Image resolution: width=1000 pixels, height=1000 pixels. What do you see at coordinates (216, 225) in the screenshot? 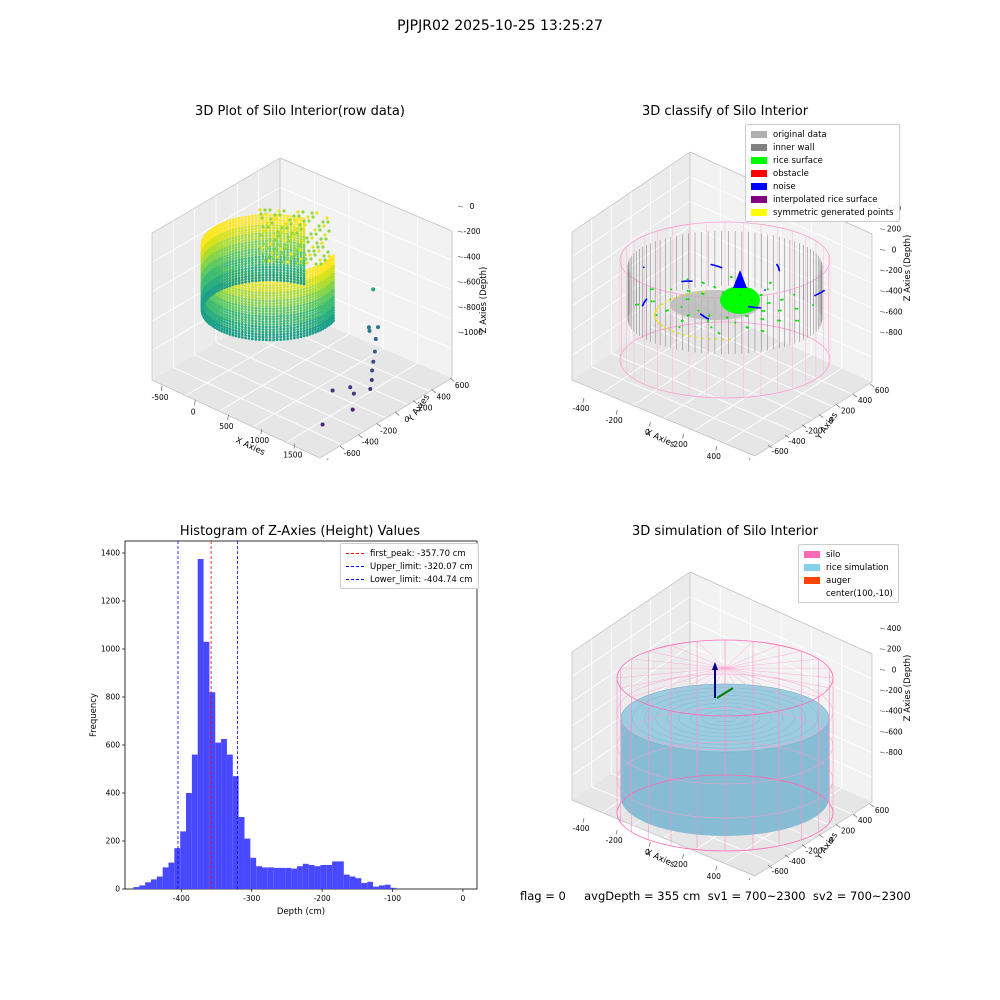
I see `grid-line` at bounding box center [216, 225].